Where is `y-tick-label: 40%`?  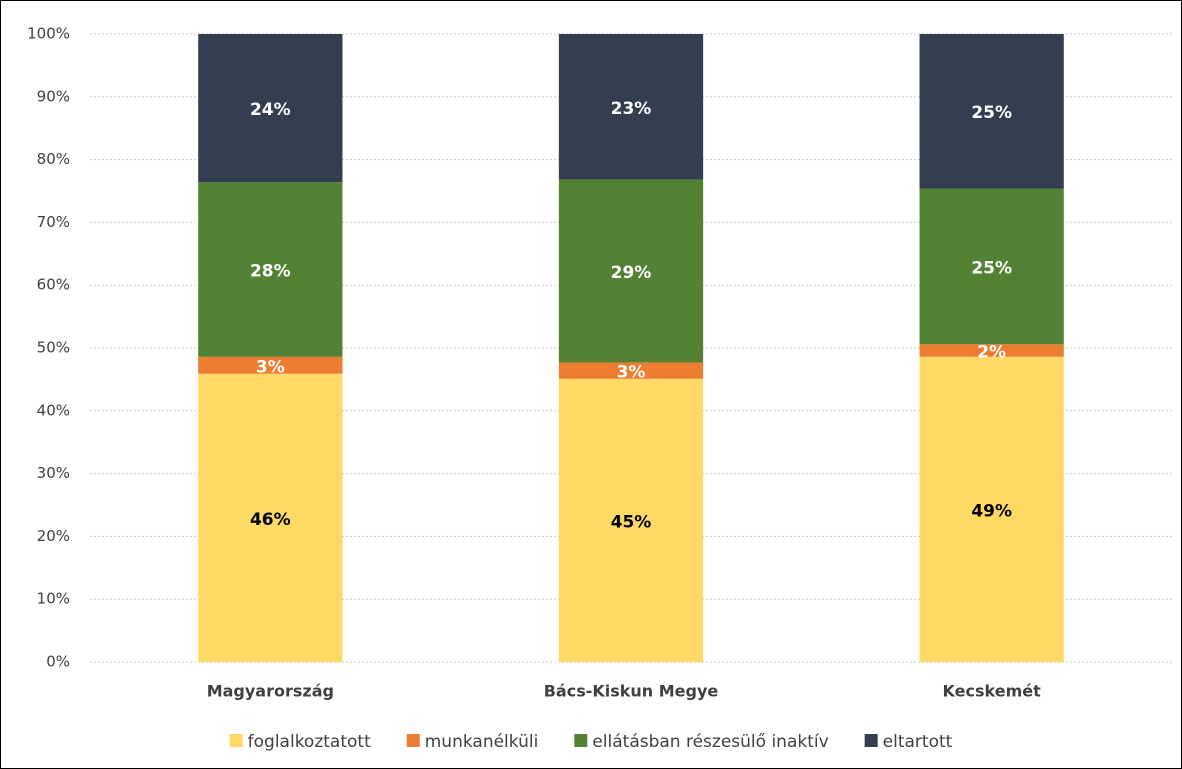
y-tick-label: 40% is located at coordinates (53, 410).